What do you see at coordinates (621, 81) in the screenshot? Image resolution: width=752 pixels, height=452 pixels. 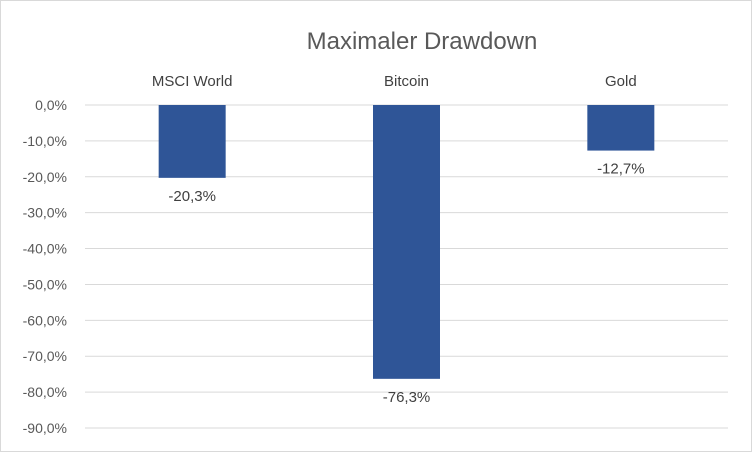 I see `category-label: Gold` at bounding box center [621, 81].